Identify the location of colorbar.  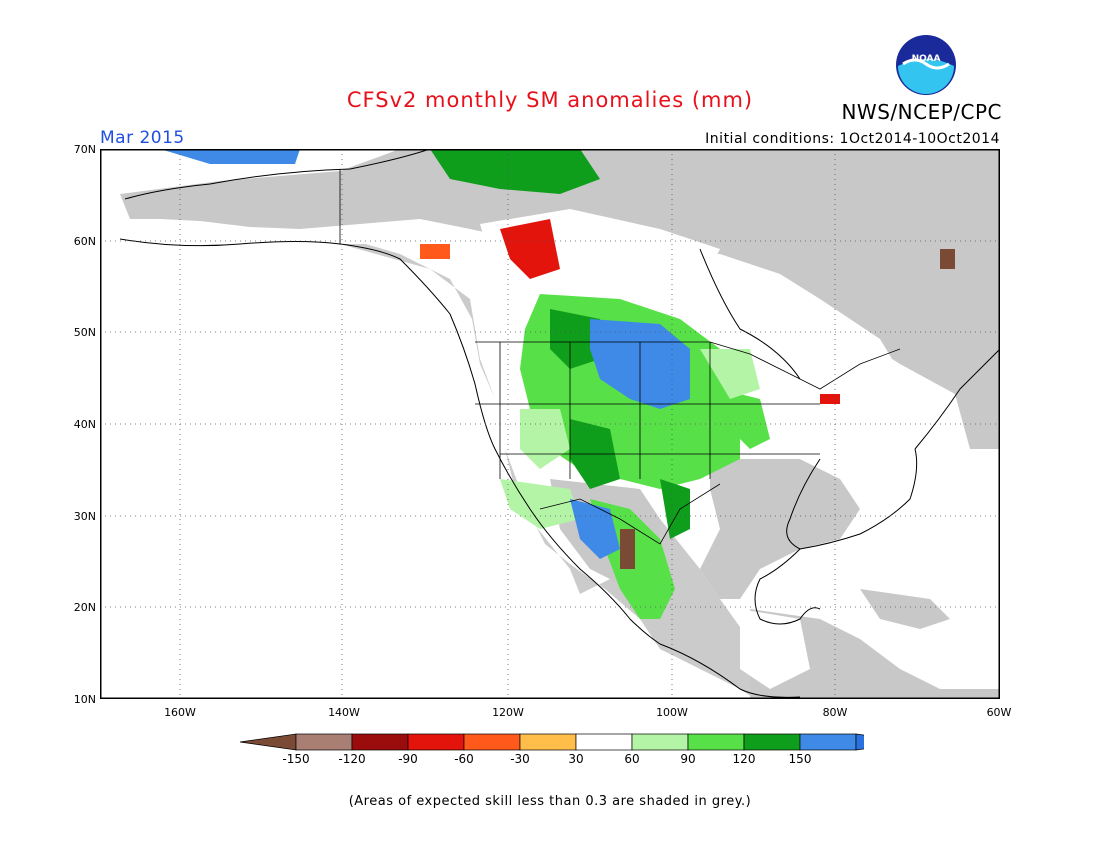
(551, 742).